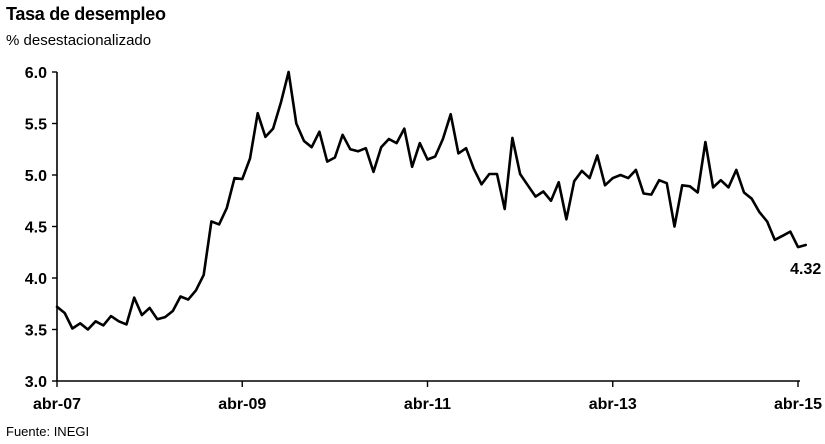  I want to click on y-tick-label: 6.0, so click(36, 73).